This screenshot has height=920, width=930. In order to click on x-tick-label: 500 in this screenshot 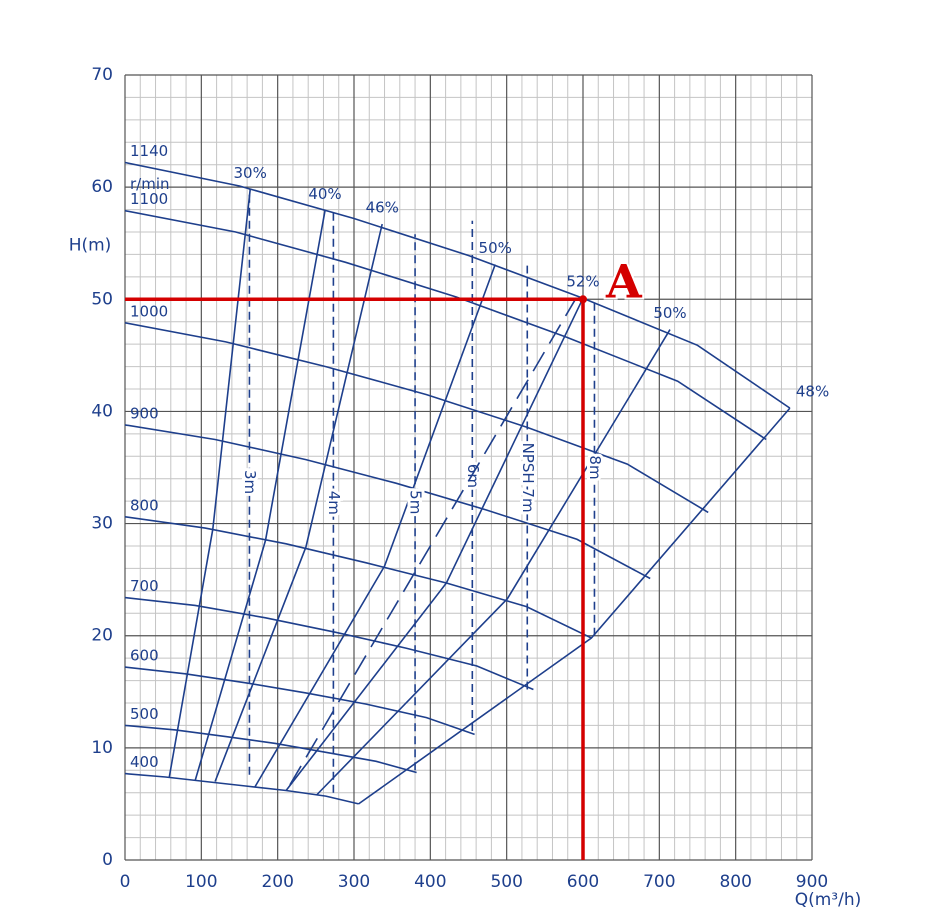, I will do `click(506, 882)`.